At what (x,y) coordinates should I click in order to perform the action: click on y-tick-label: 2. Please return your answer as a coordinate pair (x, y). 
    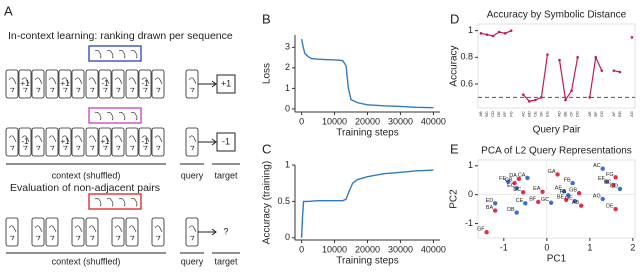
    Looking at the image, I should click on (287, 67).